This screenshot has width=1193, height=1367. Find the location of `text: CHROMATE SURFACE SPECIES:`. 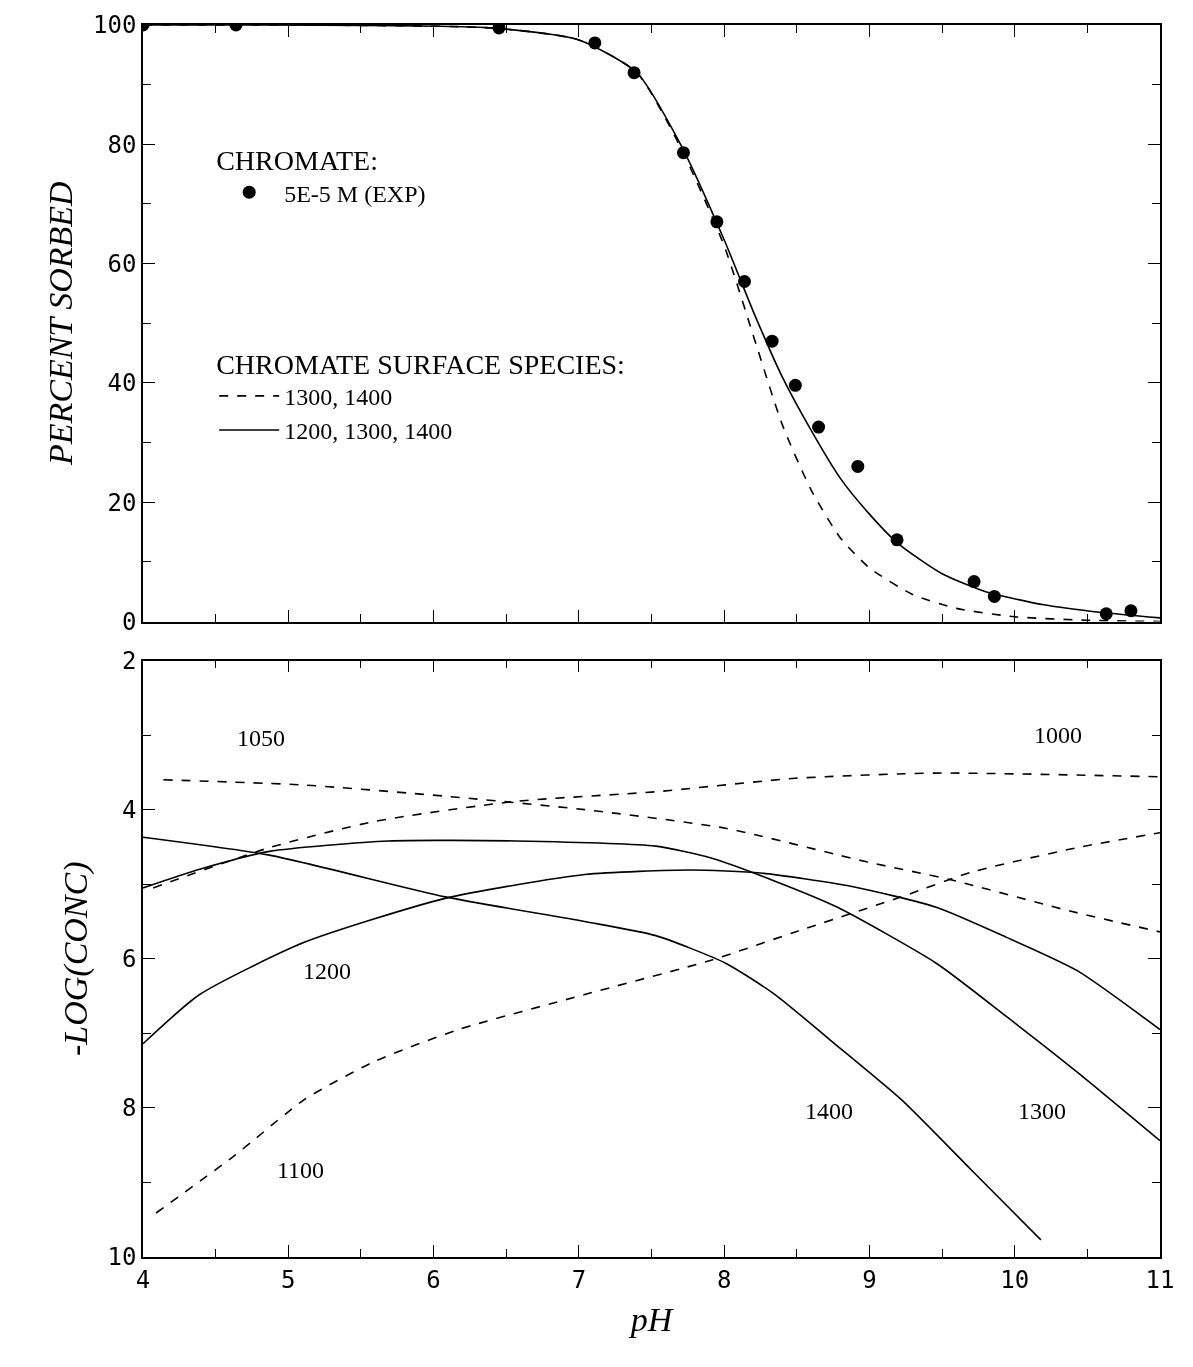

text: CHROMATE SURFACE SPECIES: is located at coordinates (420, 364).